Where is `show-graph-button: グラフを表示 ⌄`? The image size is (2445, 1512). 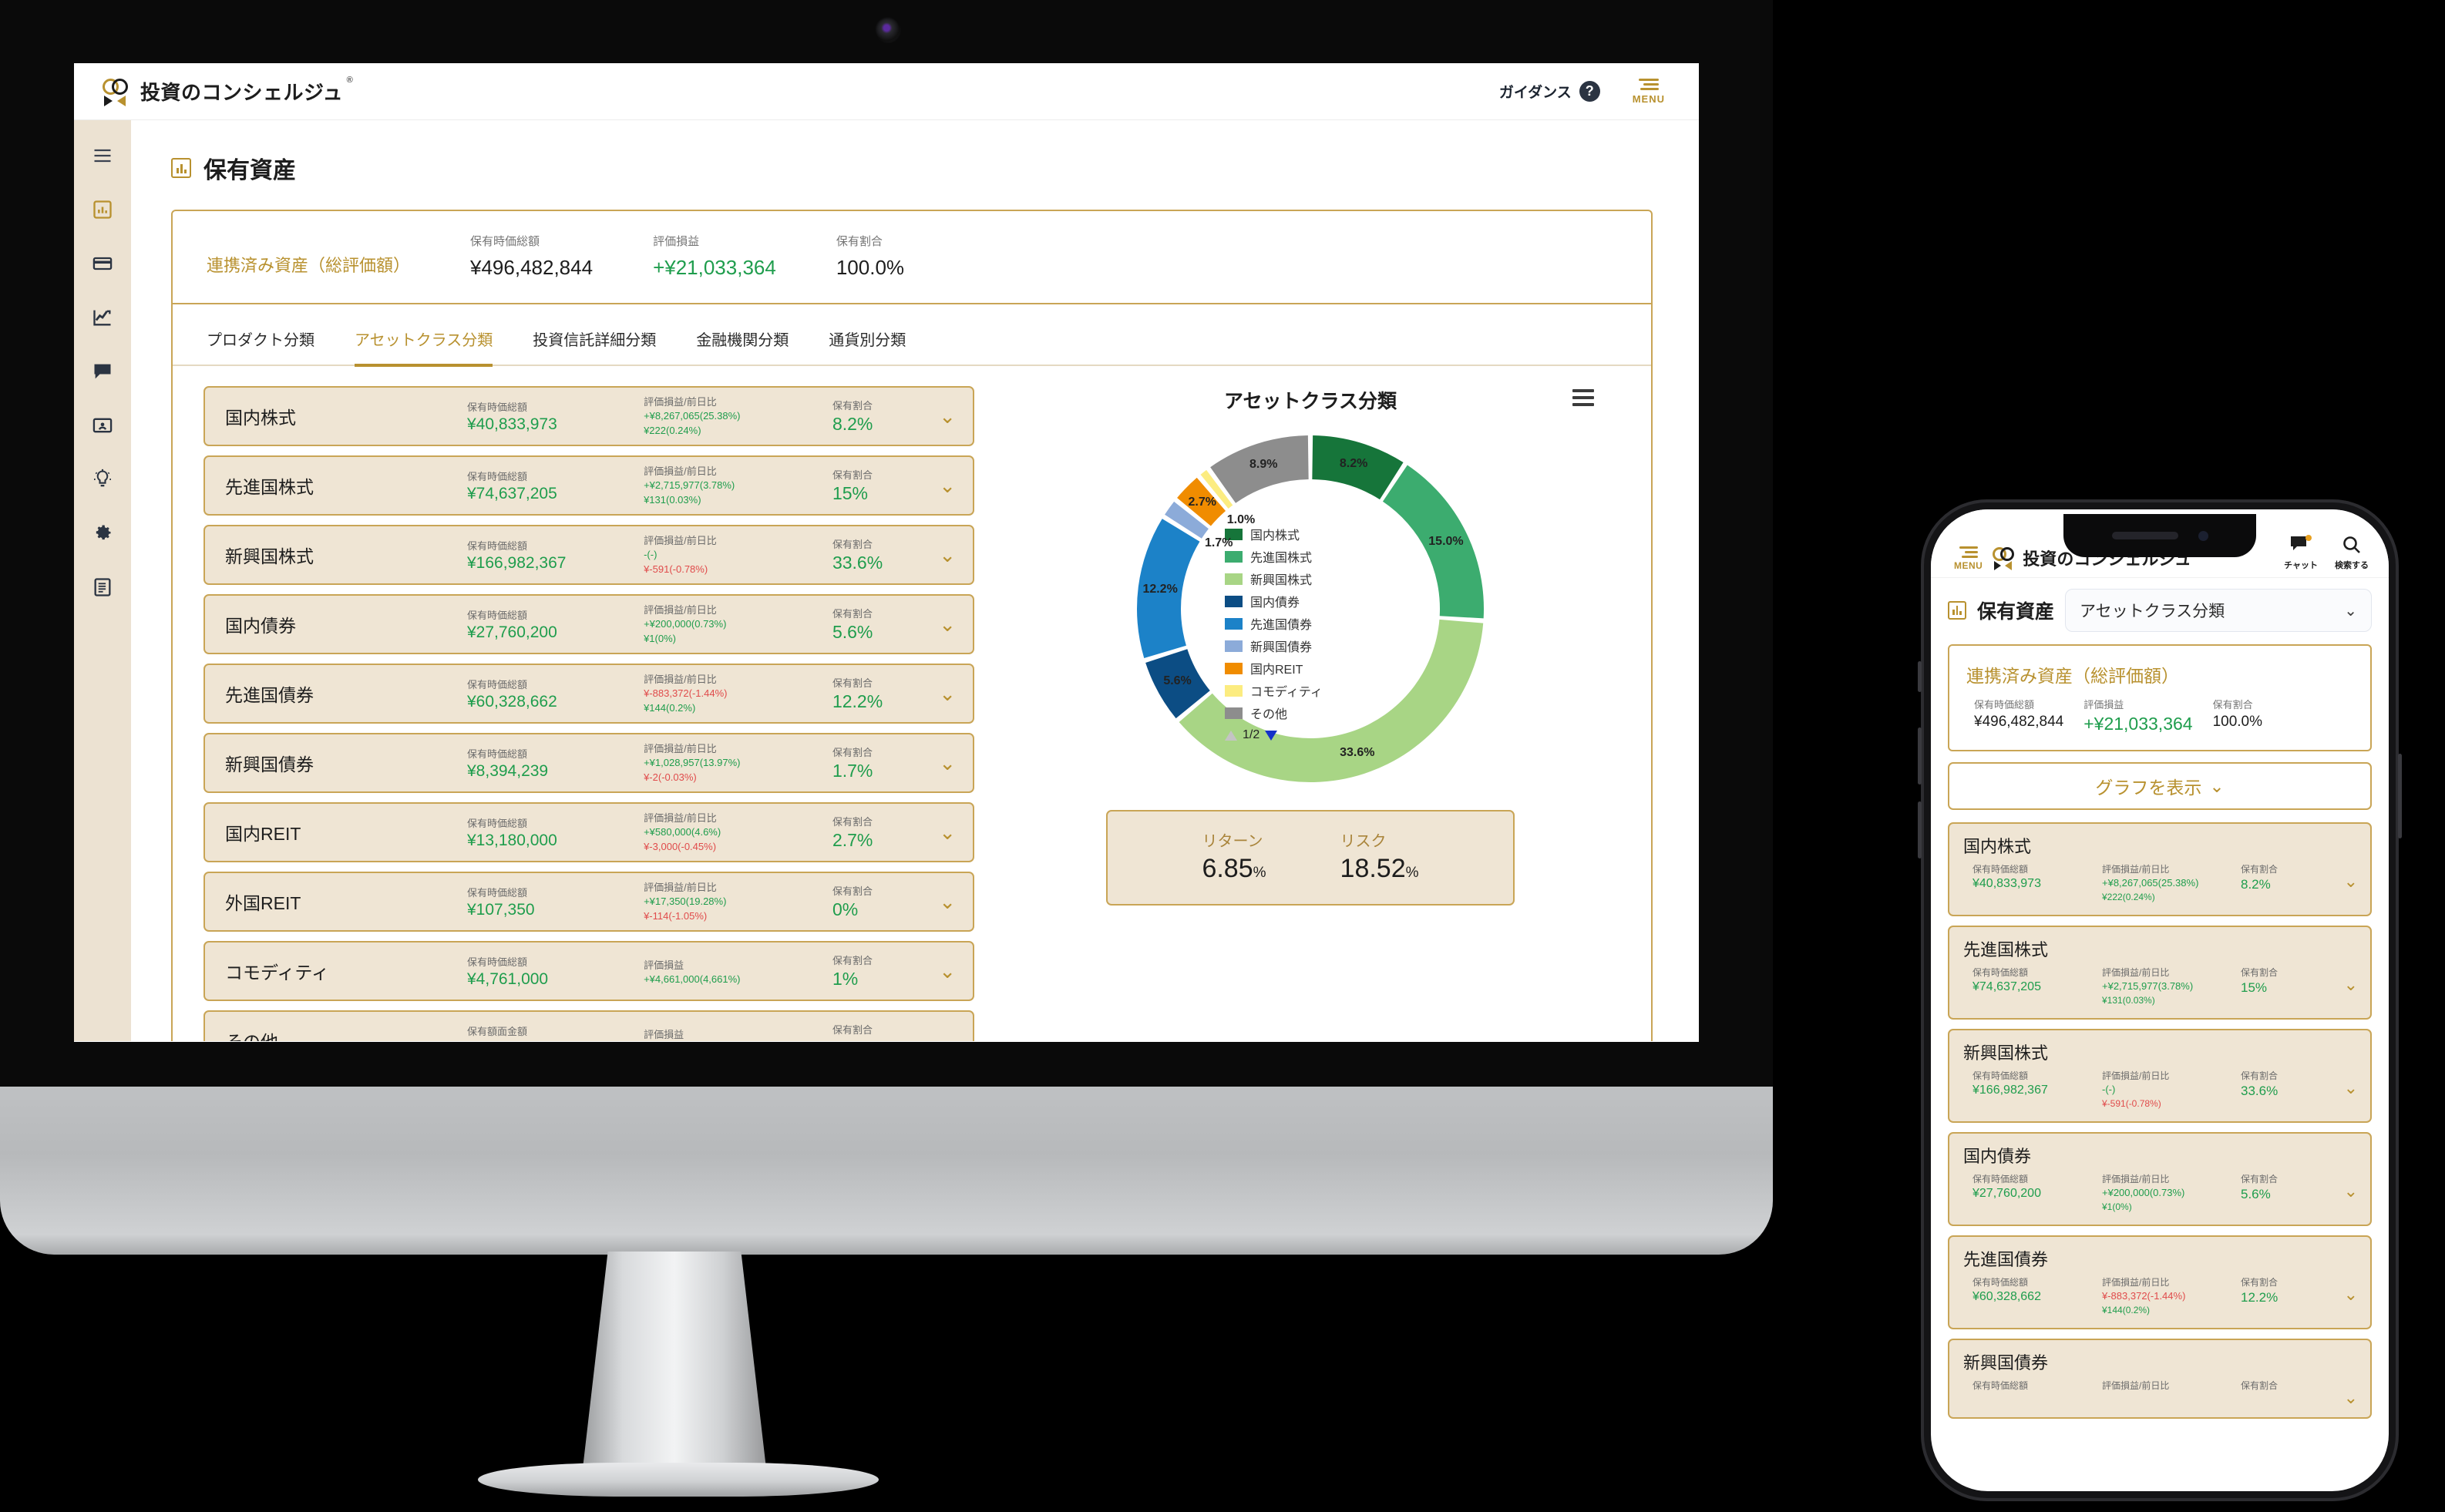 show-graph-button: グラフを表示 ⌄ is located at coordinates (2160, 786).